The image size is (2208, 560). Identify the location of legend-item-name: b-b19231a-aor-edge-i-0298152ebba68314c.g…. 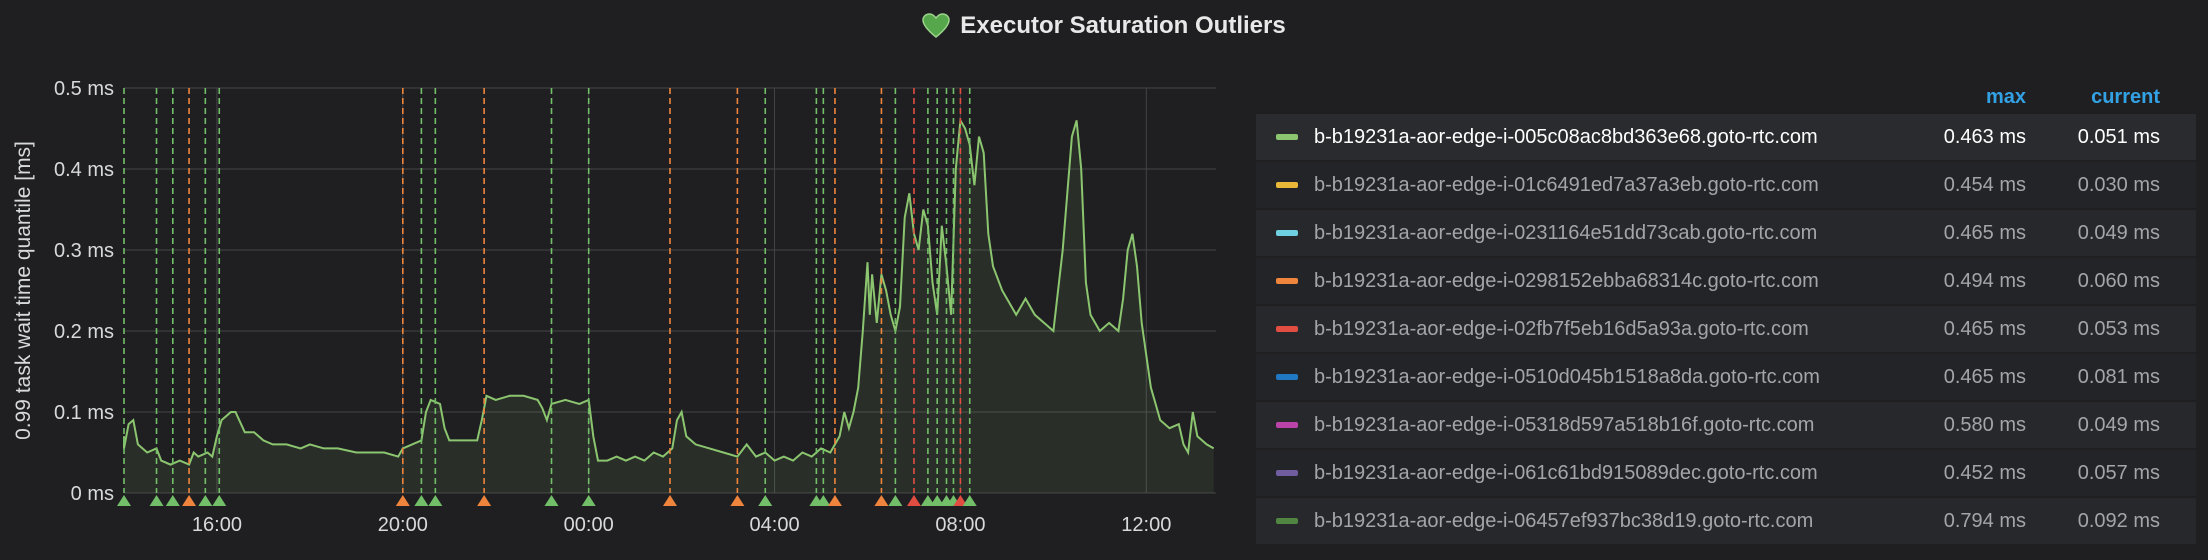
(1566, 280).